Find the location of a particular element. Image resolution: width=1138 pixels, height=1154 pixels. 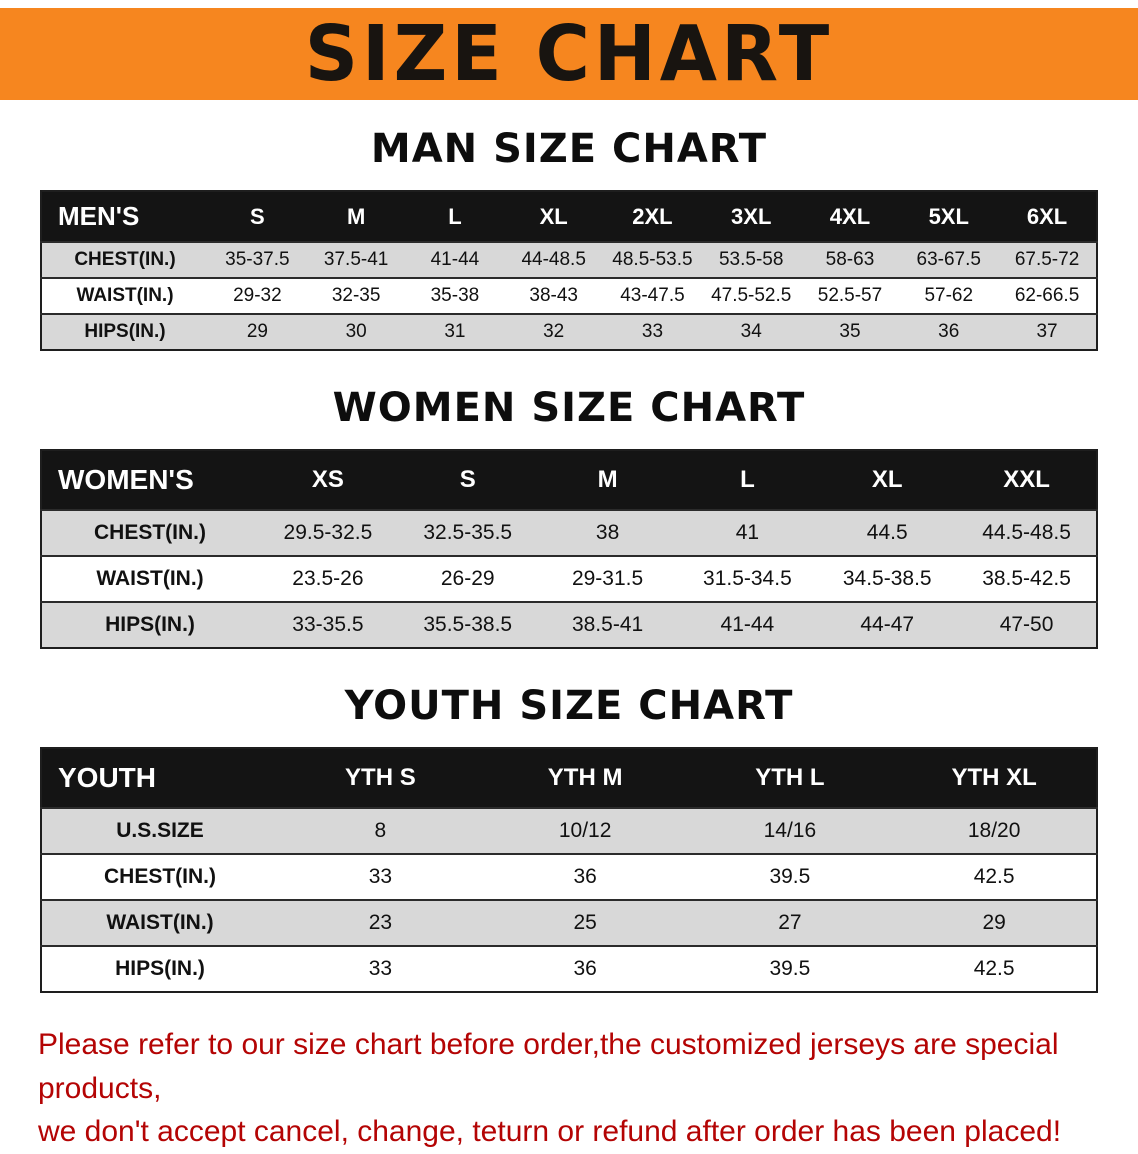

size-column-header: YTH XL is located at coordinates (994, 778).